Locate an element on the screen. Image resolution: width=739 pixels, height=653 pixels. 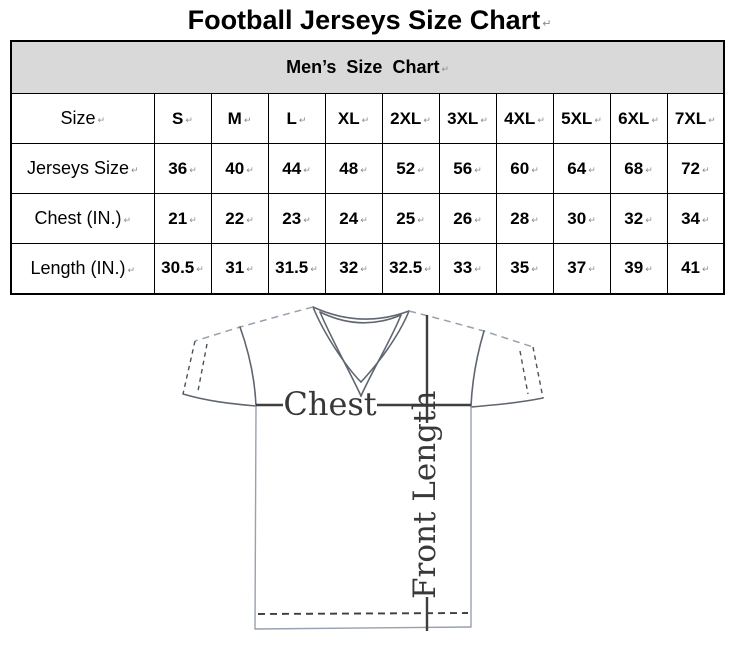
column-header-text: L is located at coordinates (291, 118).